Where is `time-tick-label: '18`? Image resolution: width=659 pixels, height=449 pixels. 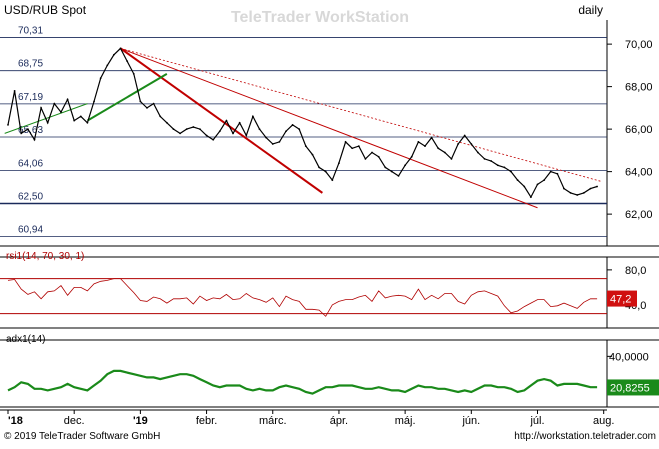
time-tick-label: '18 is located at coordinates (15, 421).